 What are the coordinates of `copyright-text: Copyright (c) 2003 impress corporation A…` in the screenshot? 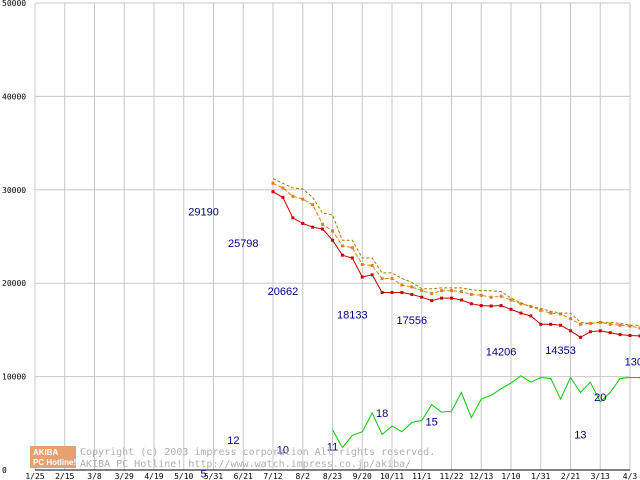 It's located at (257, 452).